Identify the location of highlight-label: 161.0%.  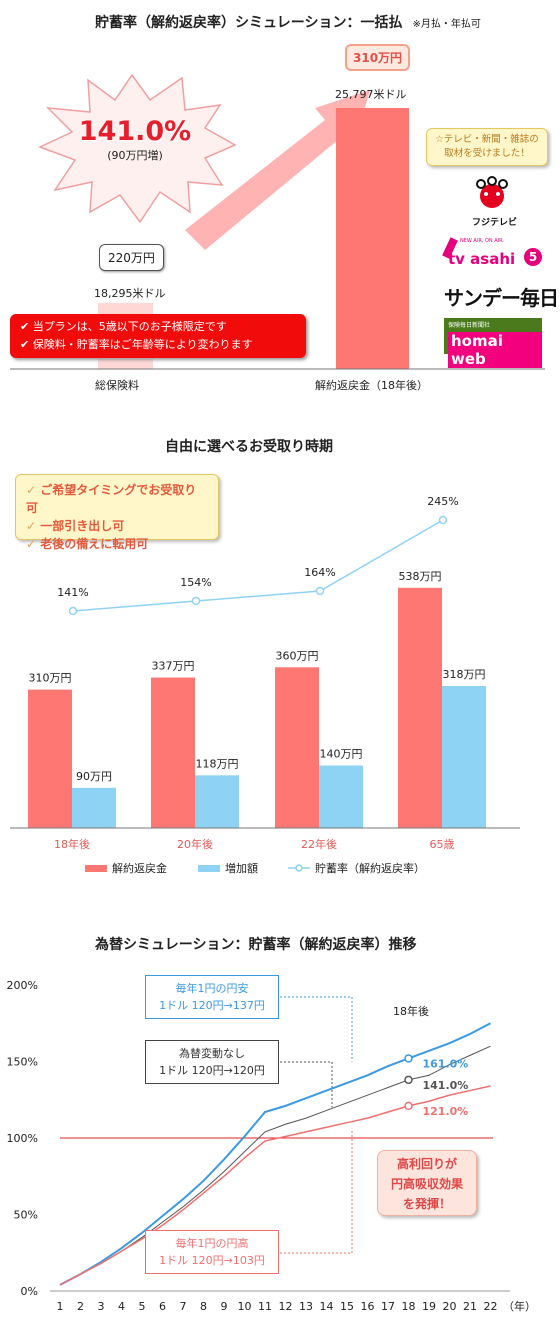
(446, 1063).